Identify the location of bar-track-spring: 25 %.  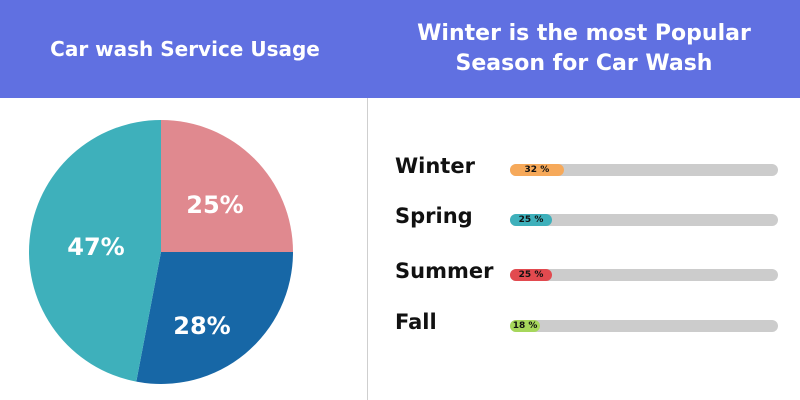
(644, 220).